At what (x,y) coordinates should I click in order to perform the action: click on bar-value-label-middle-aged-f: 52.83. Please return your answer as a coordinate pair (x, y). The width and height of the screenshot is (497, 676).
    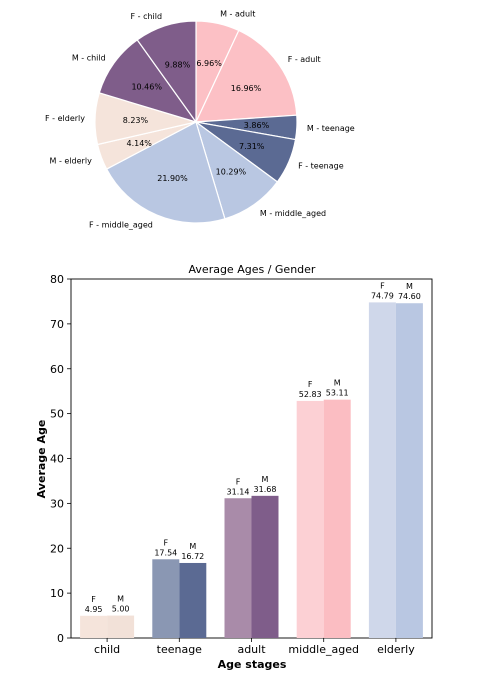
    Looking at the image, I should click on (310, 394).